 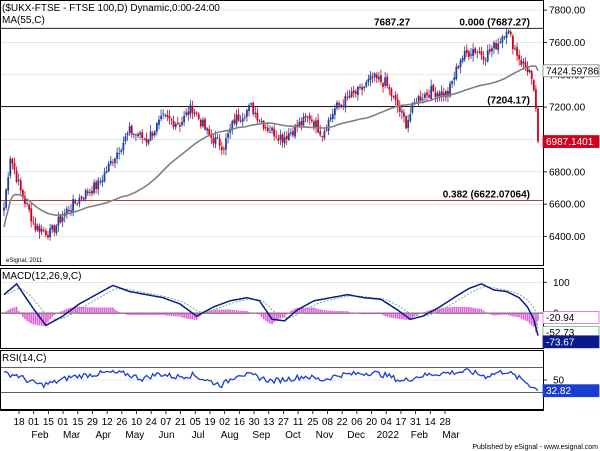 I want to click on x-day-label: 31, so click(x=416, y=422).